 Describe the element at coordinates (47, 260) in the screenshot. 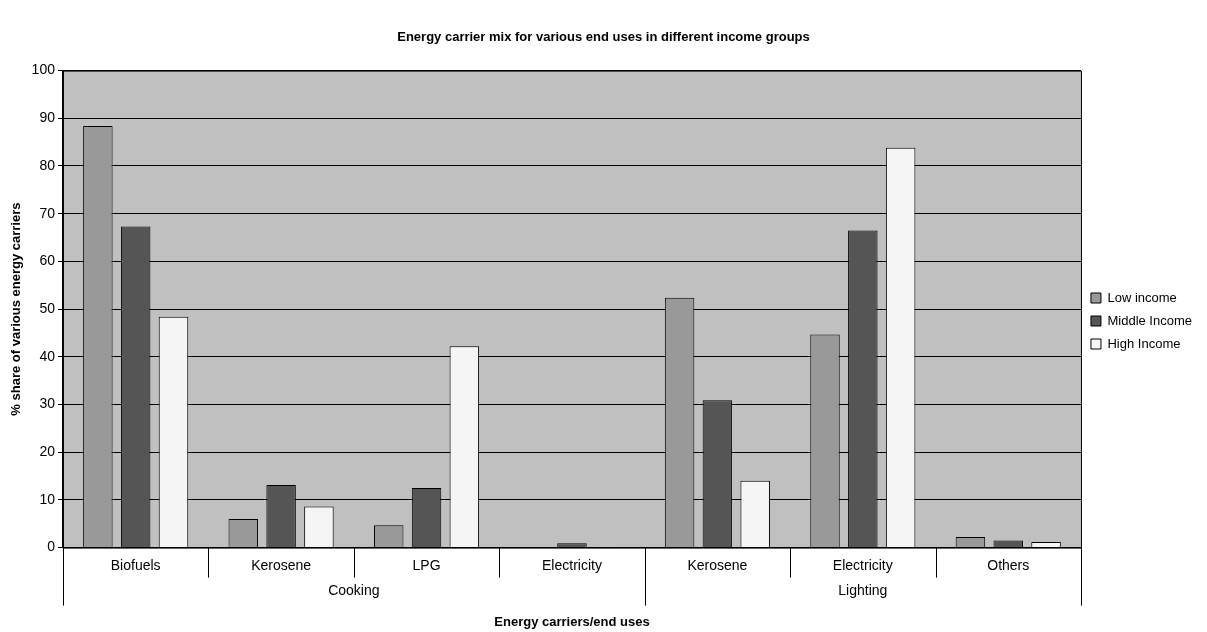

I see `y-tick-label: 60` at that location.